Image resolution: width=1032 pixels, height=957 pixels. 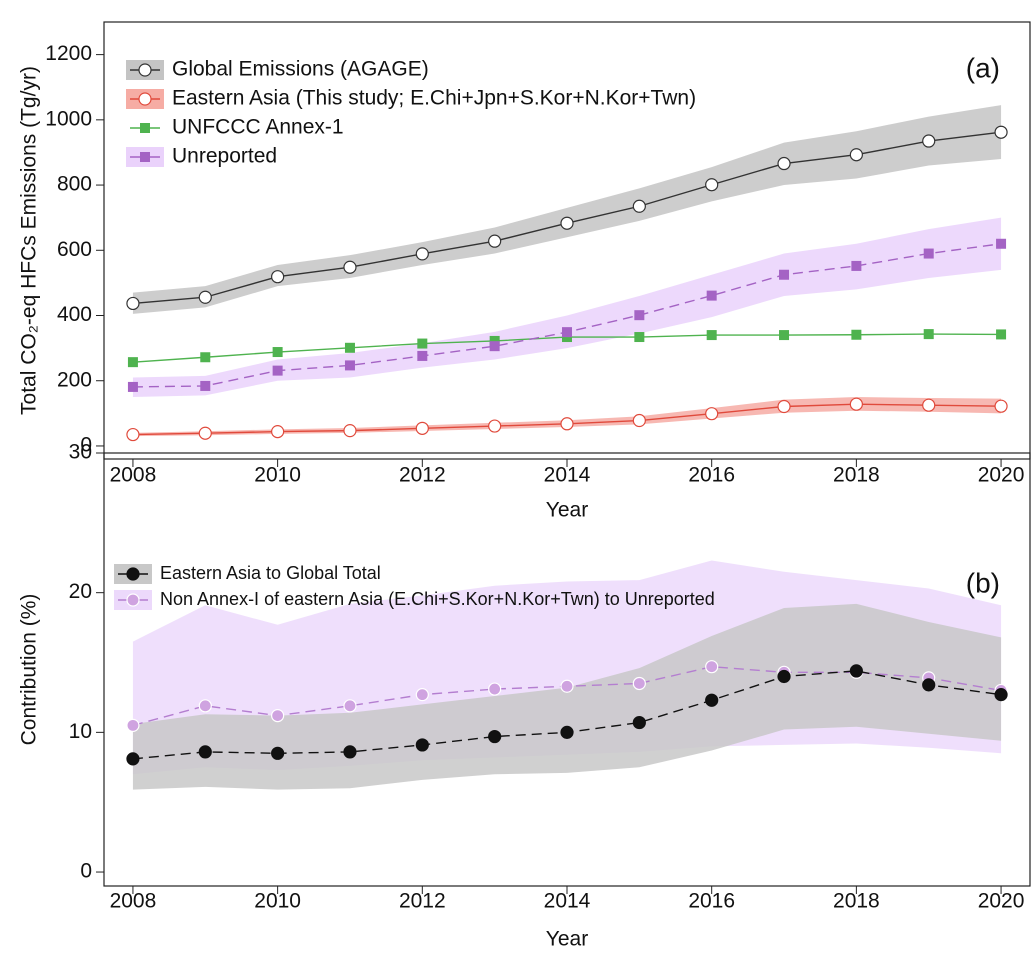 What do you see at coordinates (74, 184) in the screenshot?
I see `y-tick-label: 800` at bounding box center [74, 184].